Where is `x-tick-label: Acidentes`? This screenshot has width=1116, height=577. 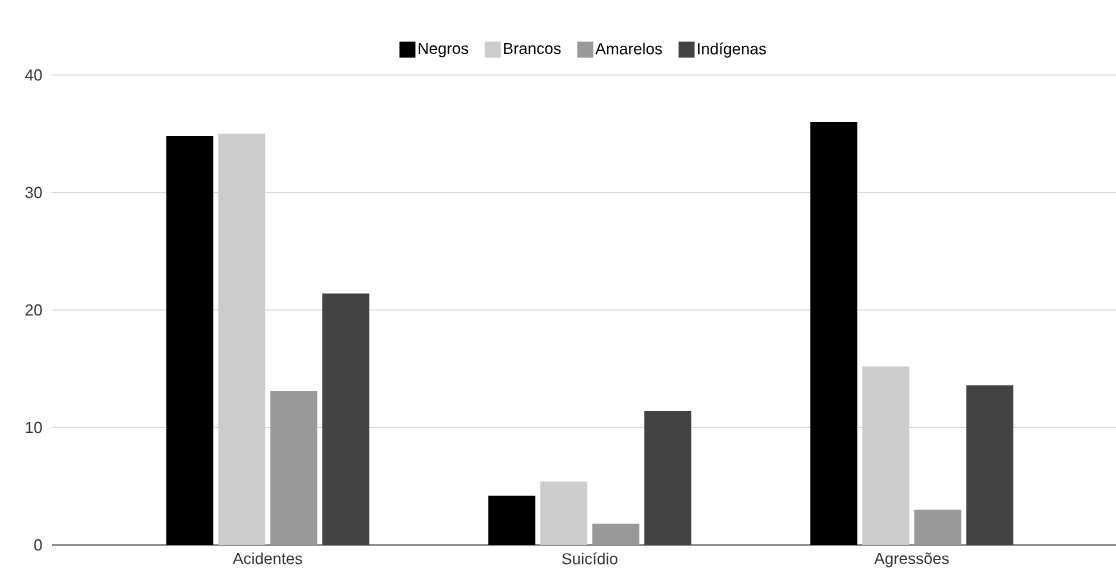 x-tick-label: Acidentes is located at coordinates (267, 558).